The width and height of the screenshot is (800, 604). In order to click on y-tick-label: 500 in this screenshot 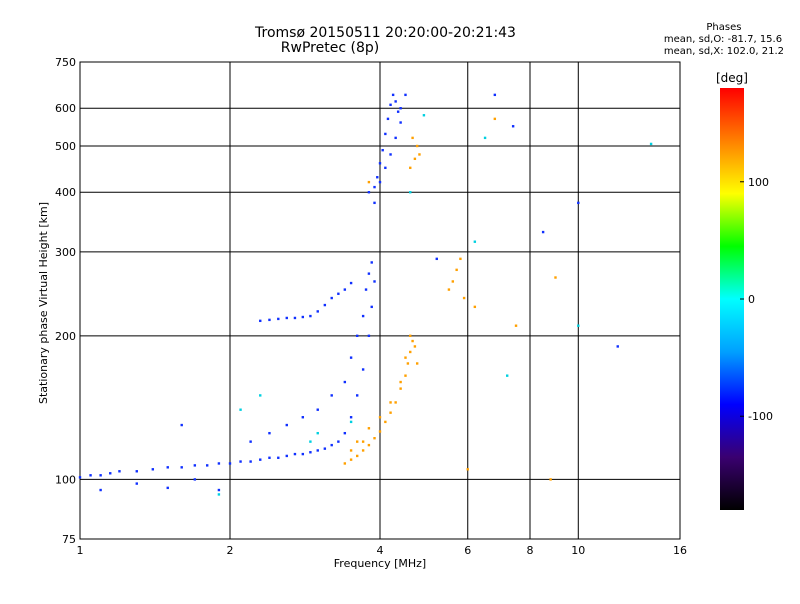, I will do `click(65, 146)`.